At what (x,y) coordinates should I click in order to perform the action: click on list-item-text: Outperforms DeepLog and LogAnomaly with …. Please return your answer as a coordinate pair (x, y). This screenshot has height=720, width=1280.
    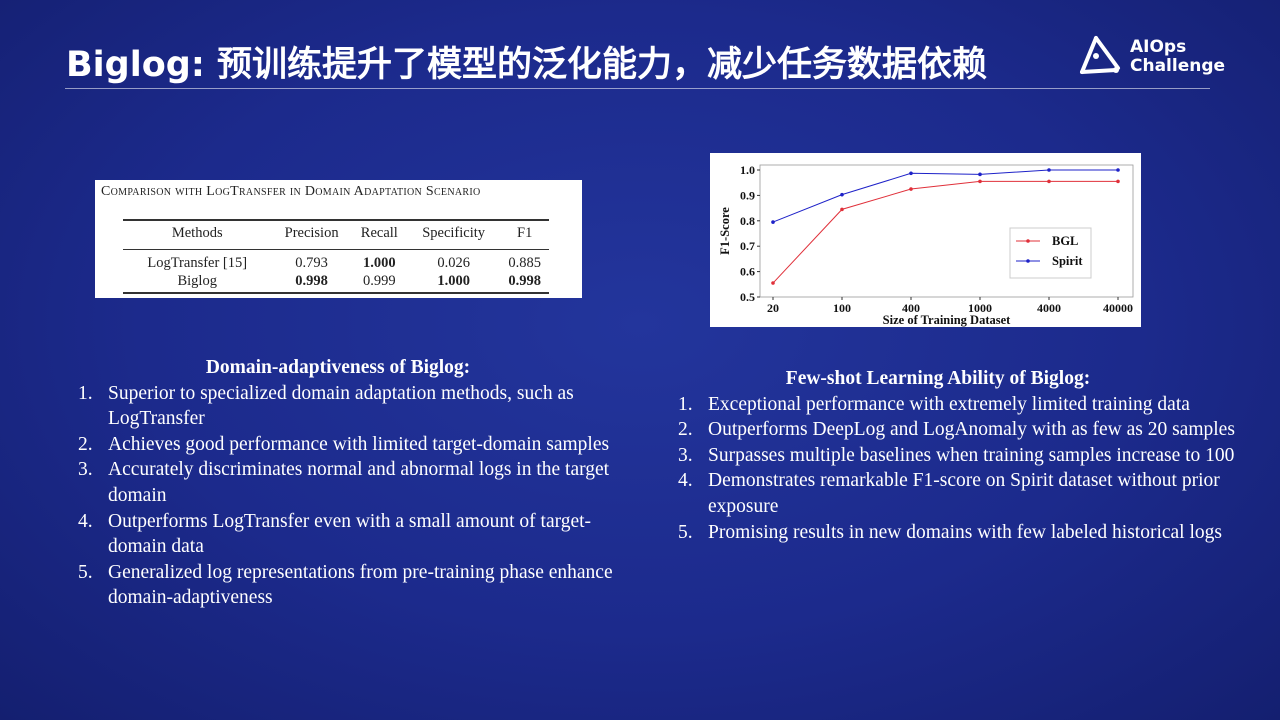
    Looking at the image, I should click on (971, 430).